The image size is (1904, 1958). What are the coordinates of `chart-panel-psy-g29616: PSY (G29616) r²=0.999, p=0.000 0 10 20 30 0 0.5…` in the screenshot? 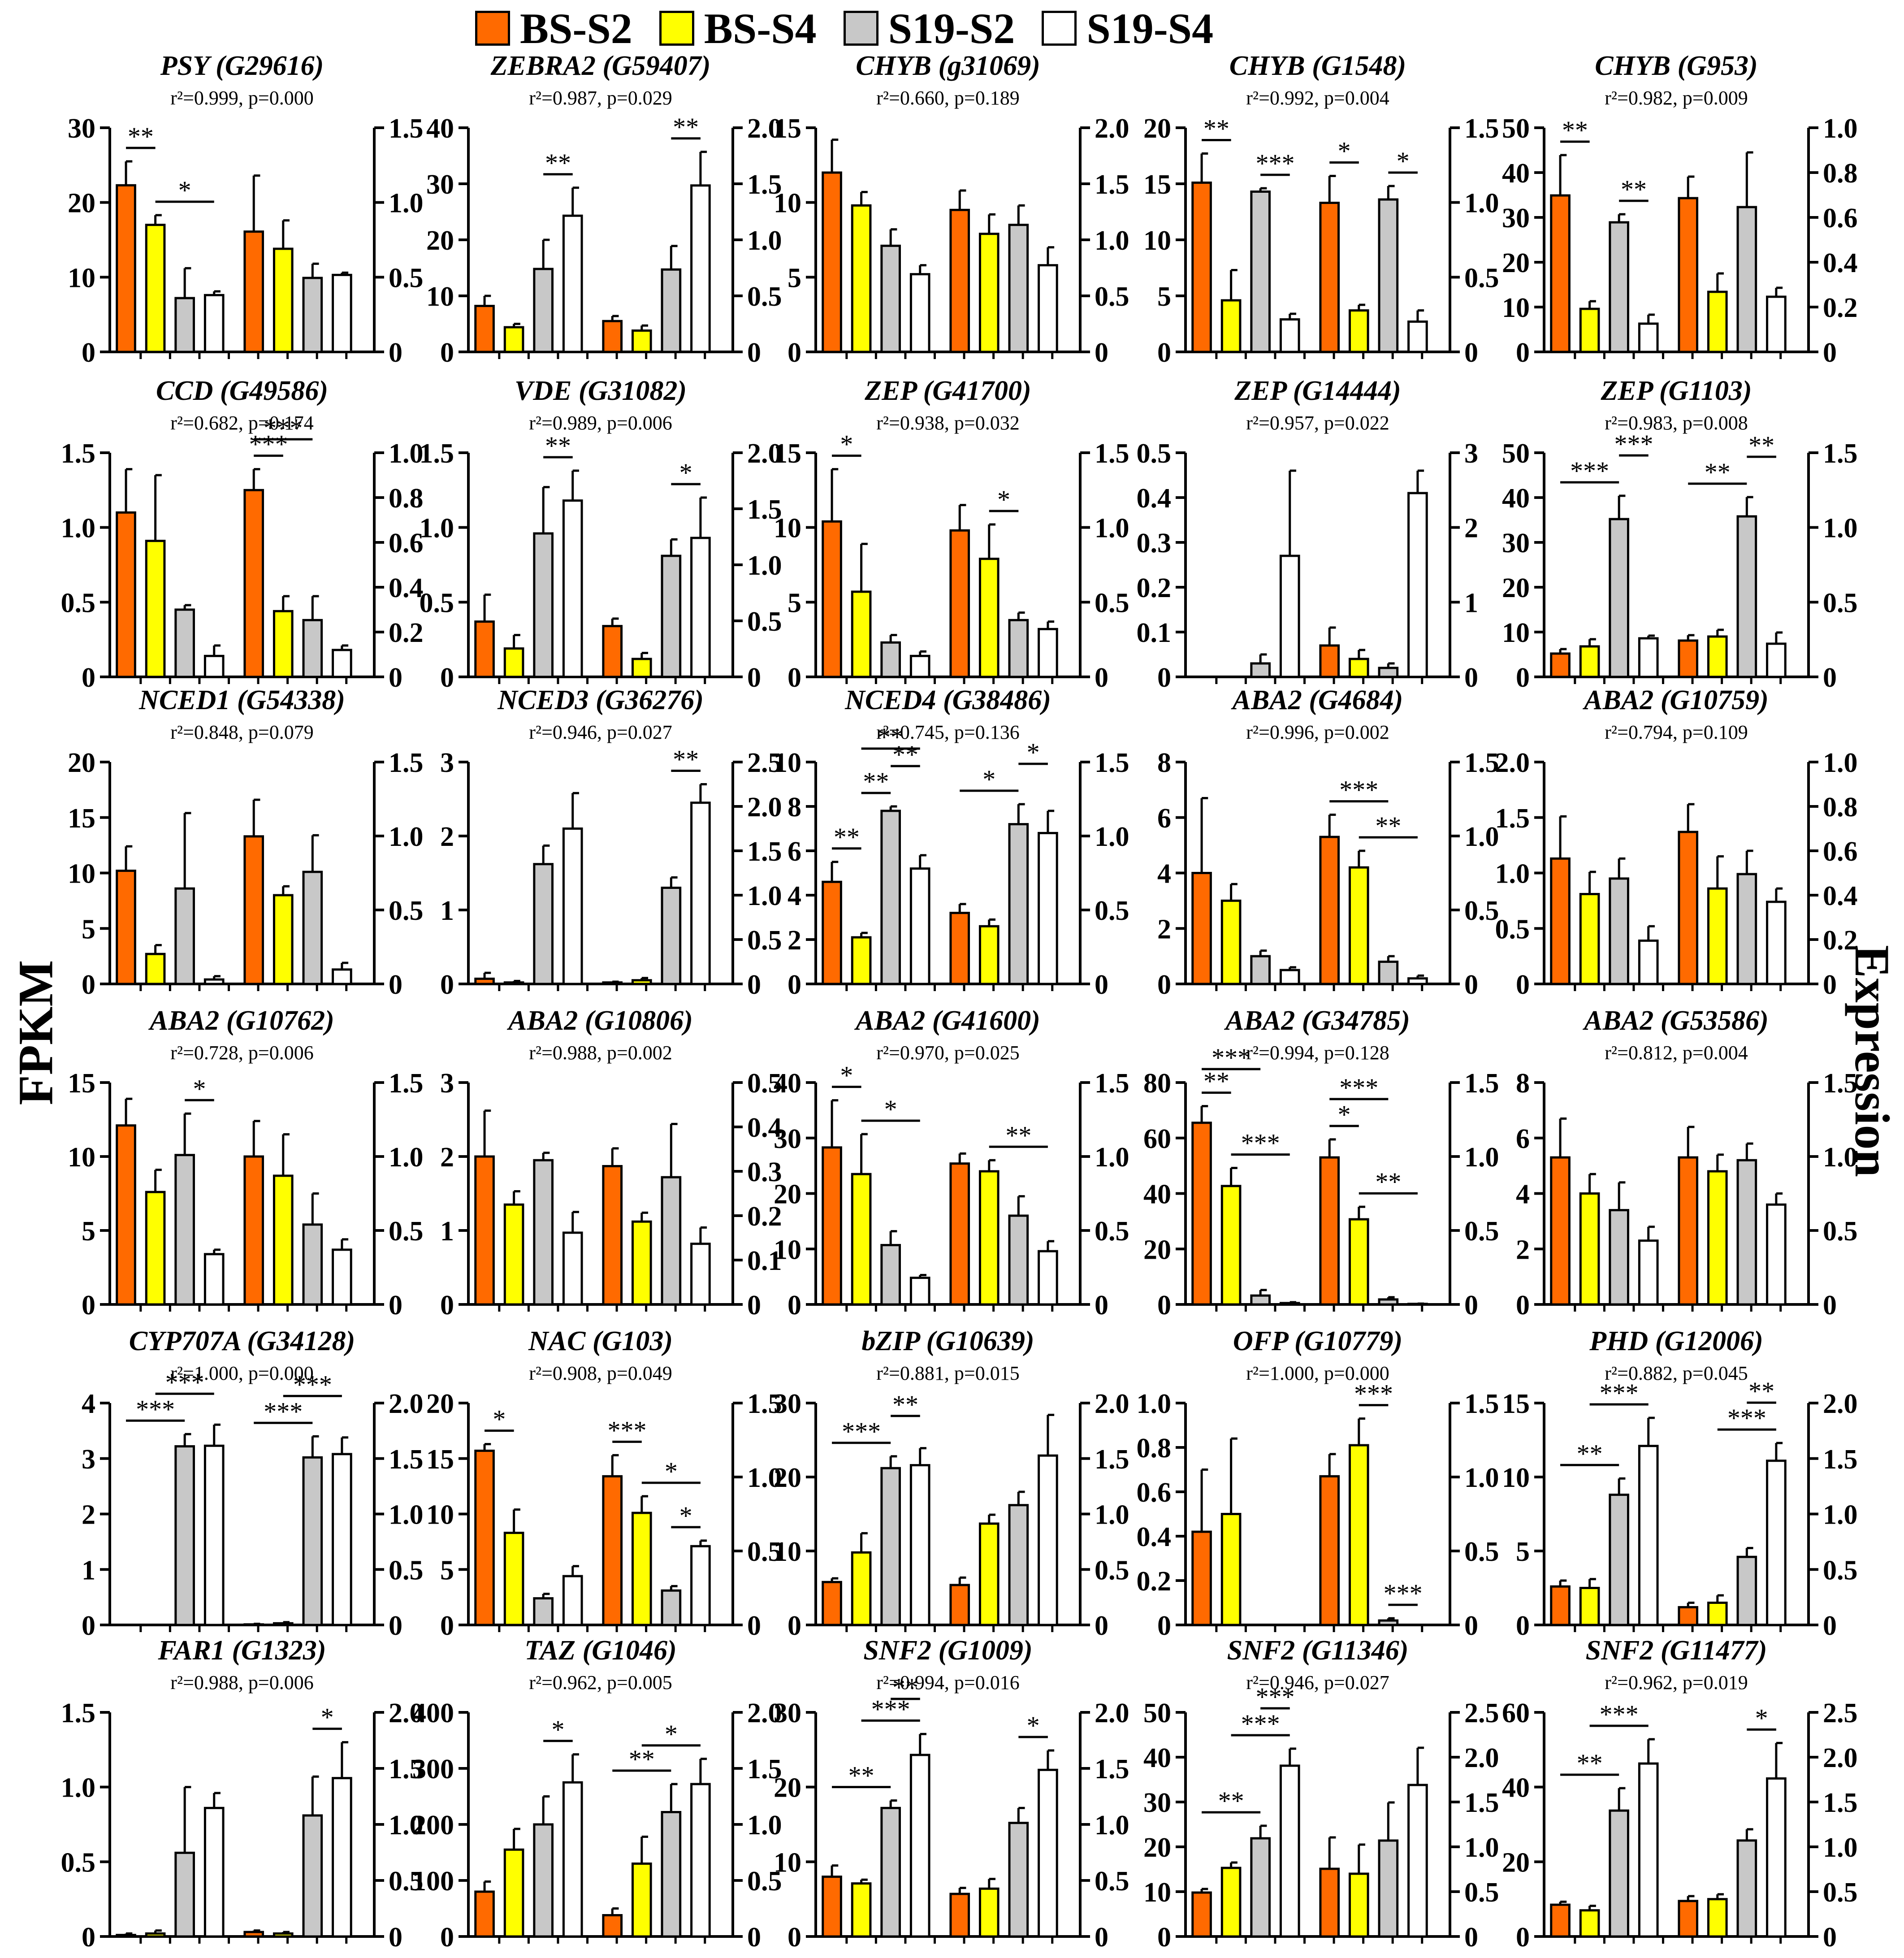 It's located at (246, 210).